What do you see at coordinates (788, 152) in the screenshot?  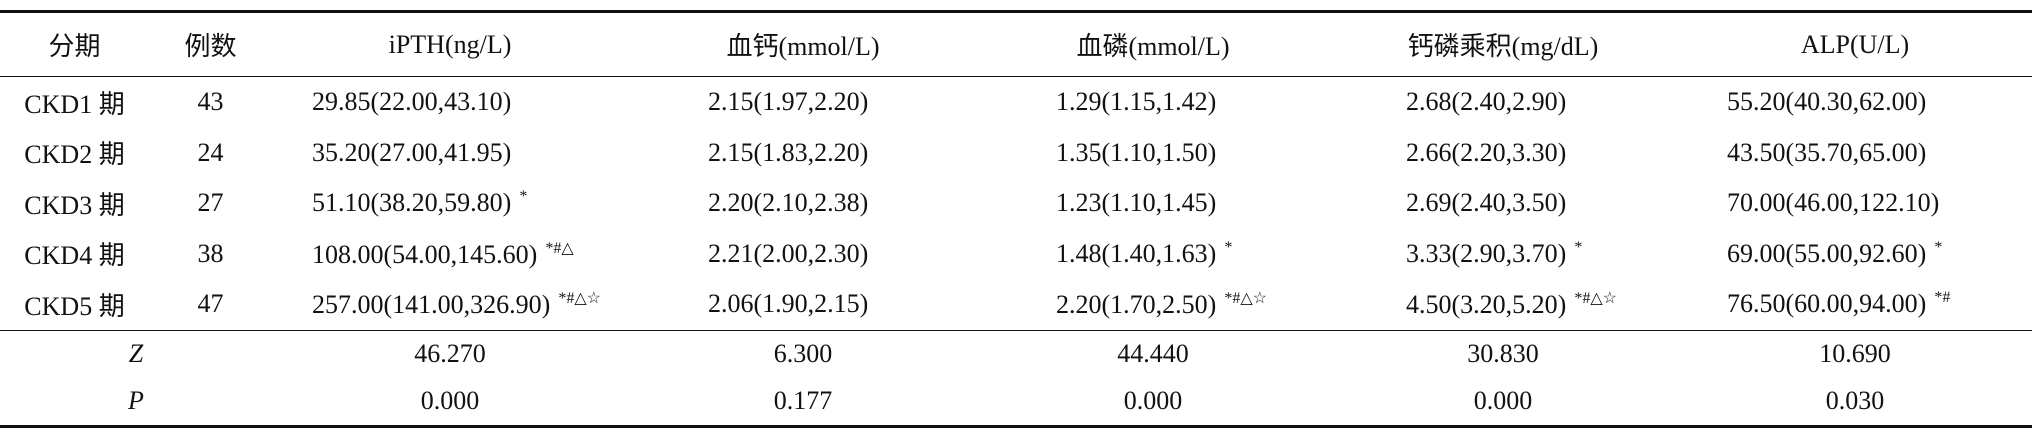 I see `value-text: 2.15(1.83,2.20)` at bounding box center [788, 152].